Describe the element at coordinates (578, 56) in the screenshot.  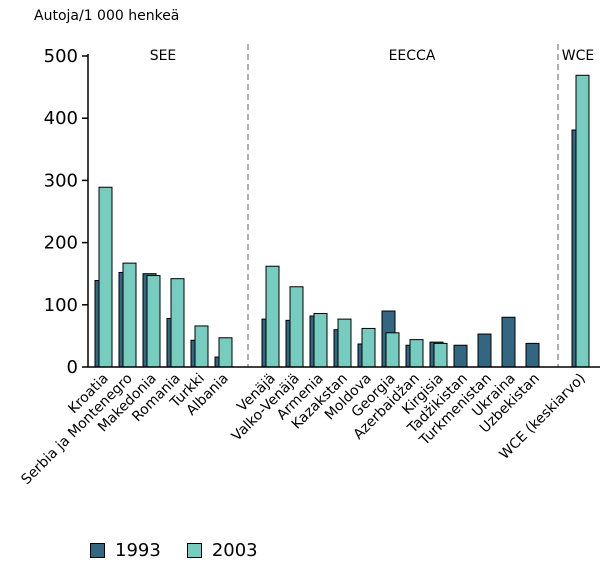
I see `group-label: WCE` at that location.